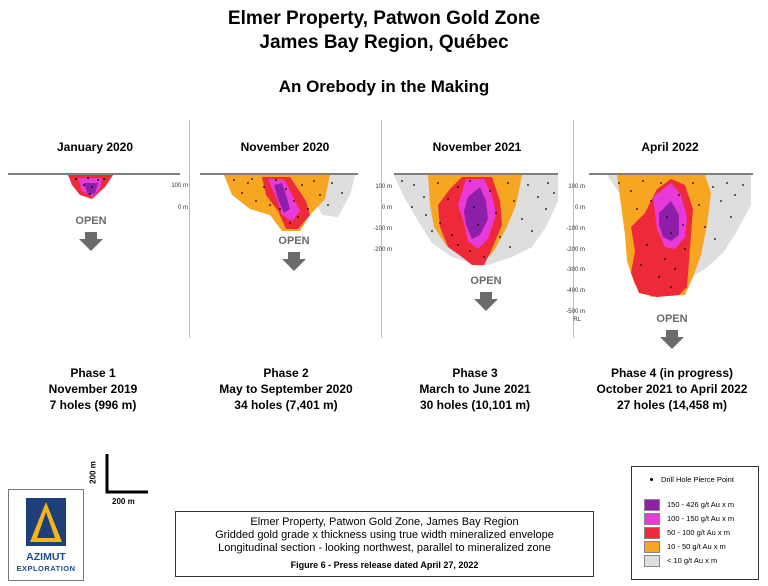 The width and height of the screenshot is (768, 586). Describe the element at coordinates (286, 405) in the screenshot. I see `phase-holes: 34 holes (7,401 m)` at that location.